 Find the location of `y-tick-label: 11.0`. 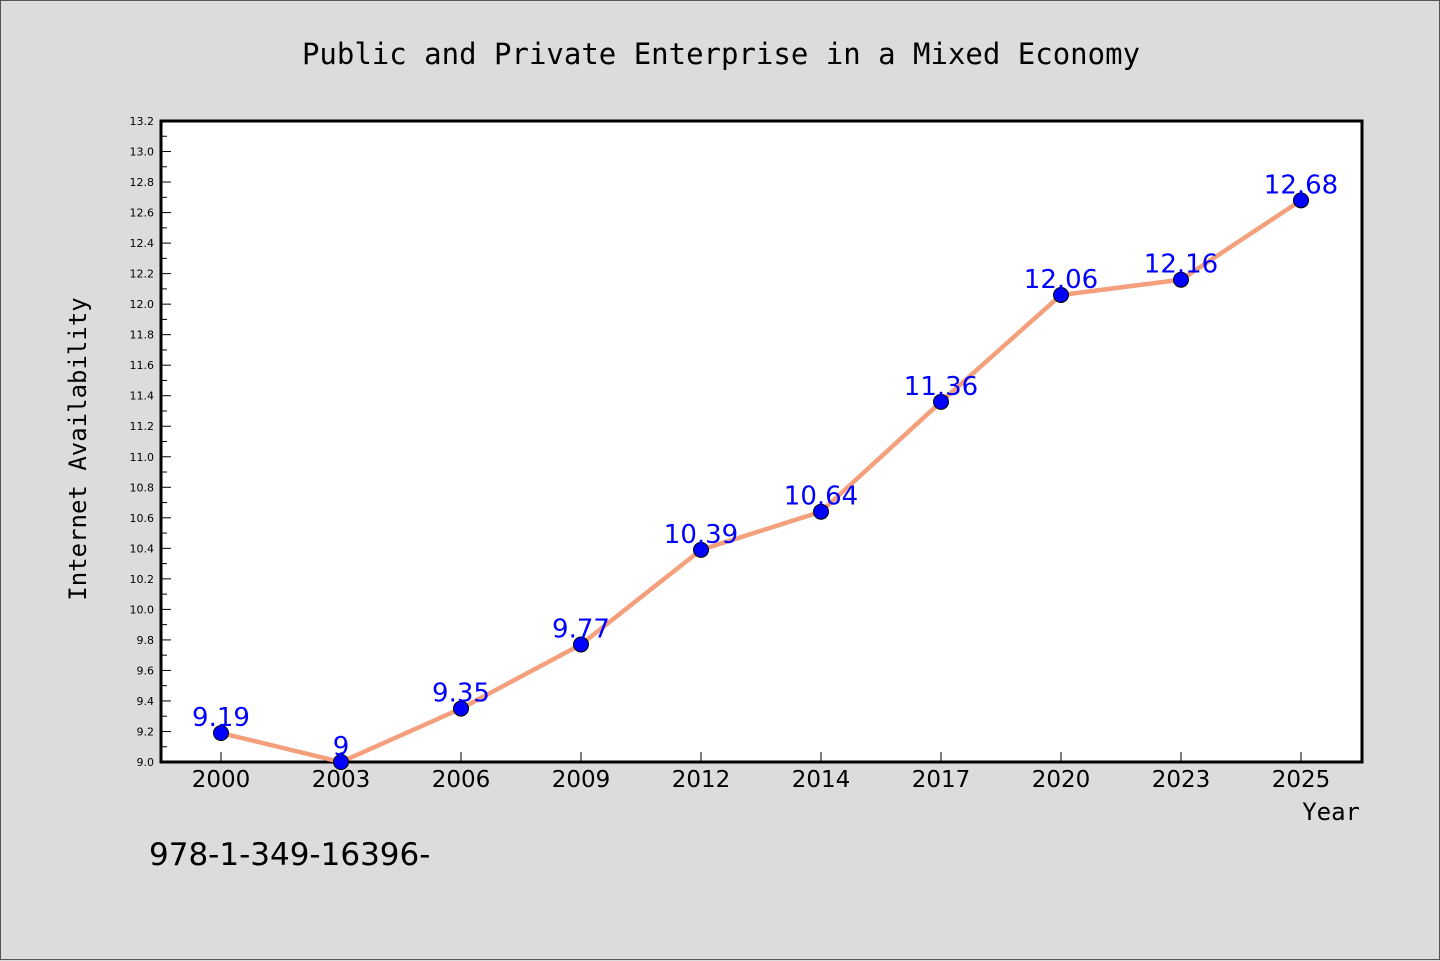

y-tick-label: 11.0 is located at coordinates (142, 457).